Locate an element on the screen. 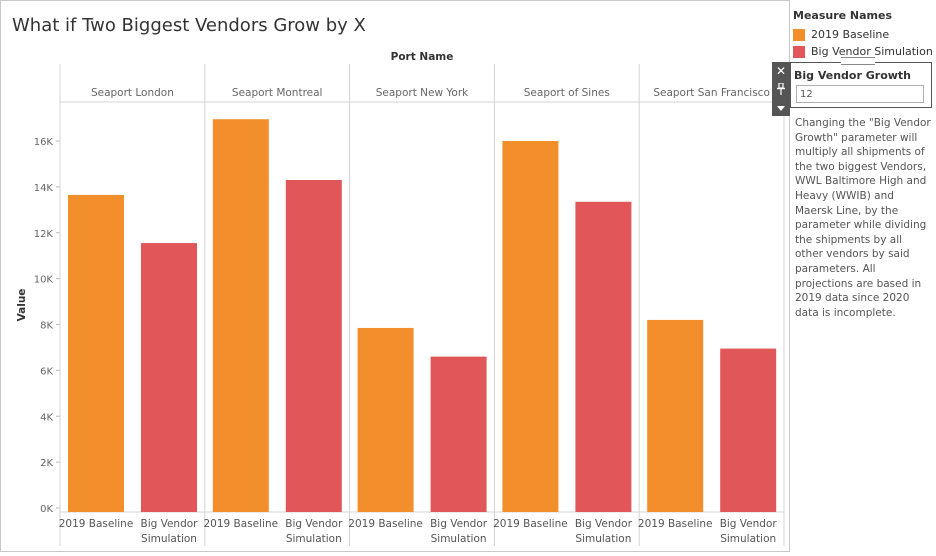 The image size is (936, 556). parameter-label: Big Vendor Growth is located at coordinates (852, 75).